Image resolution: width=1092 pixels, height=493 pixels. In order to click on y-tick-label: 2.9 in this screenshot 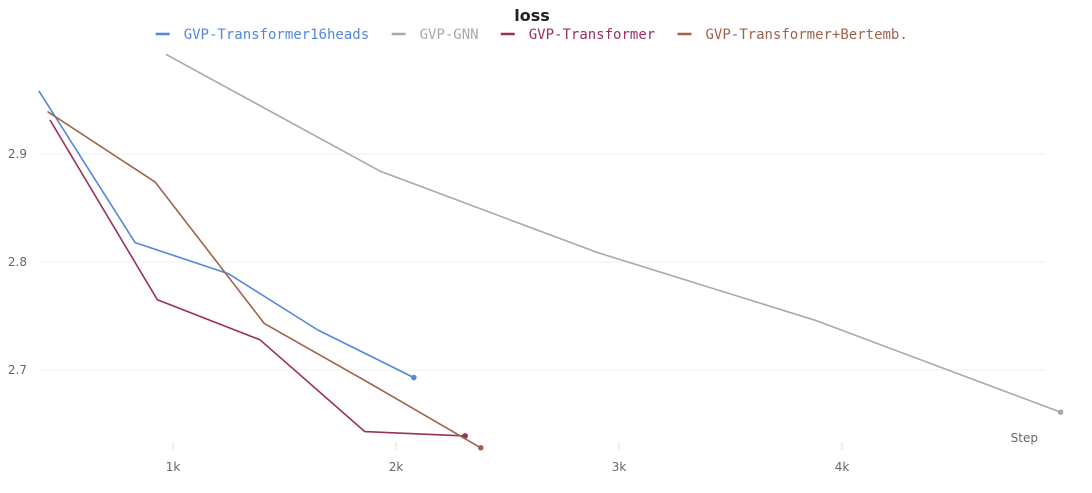, I will do `click(17, 154)`.